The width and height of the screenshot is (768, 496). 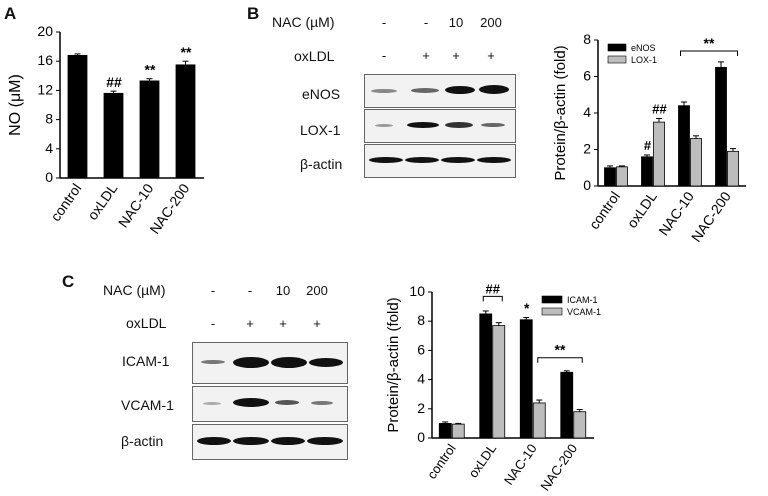 What do you see at coordinates (440, 91) in the screenshot?
I see `blot-enos` at bounding box center [440, 91].